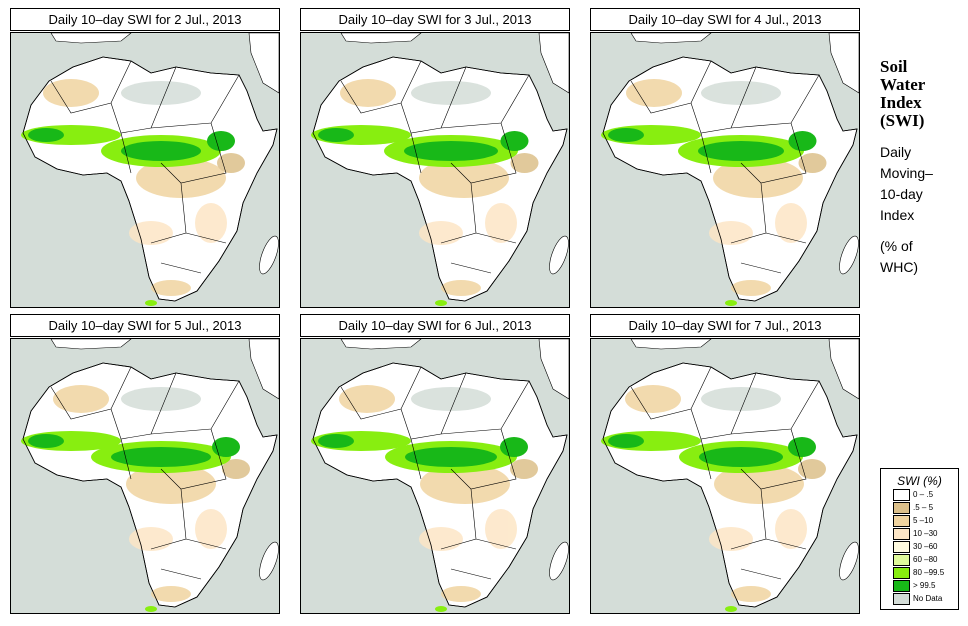 This screenshot has width=968, height=626. I want to click on legend-label: 5 –10, so click(923, 520).